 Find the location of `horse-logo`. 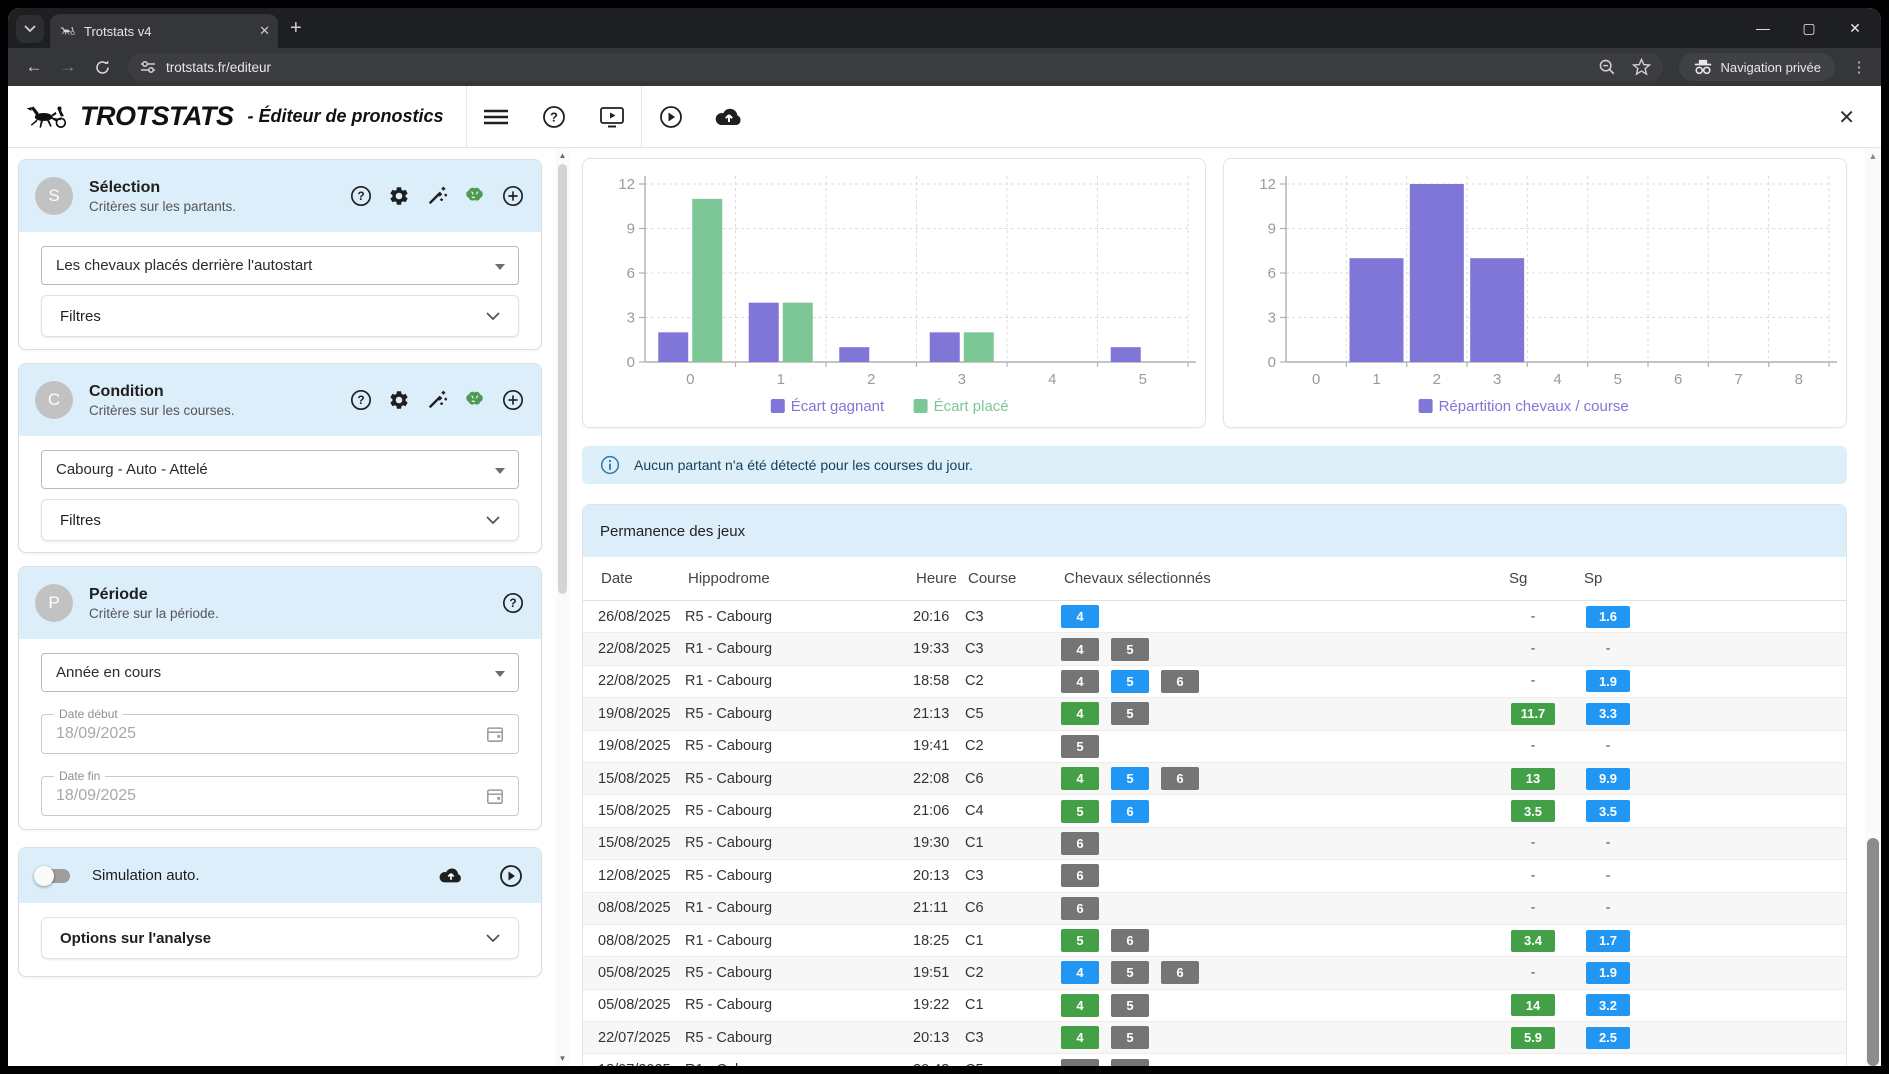

horse-logo is located at coordinates (46, 117).